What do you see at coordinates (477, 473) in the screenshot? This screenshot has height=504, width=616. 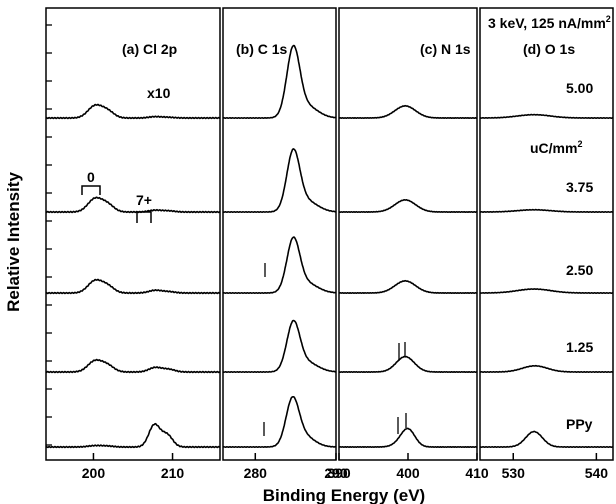 I see `x-tick-label: 410` at bounding box center [477, 473].